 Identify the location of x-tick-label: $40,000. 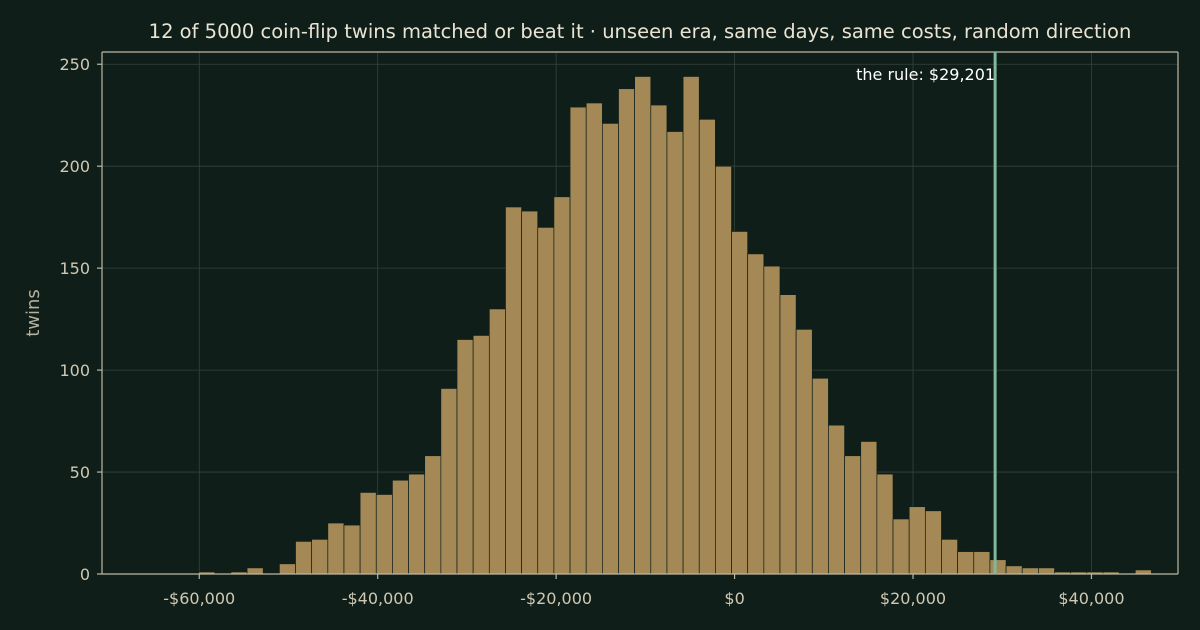
(1091, 598).